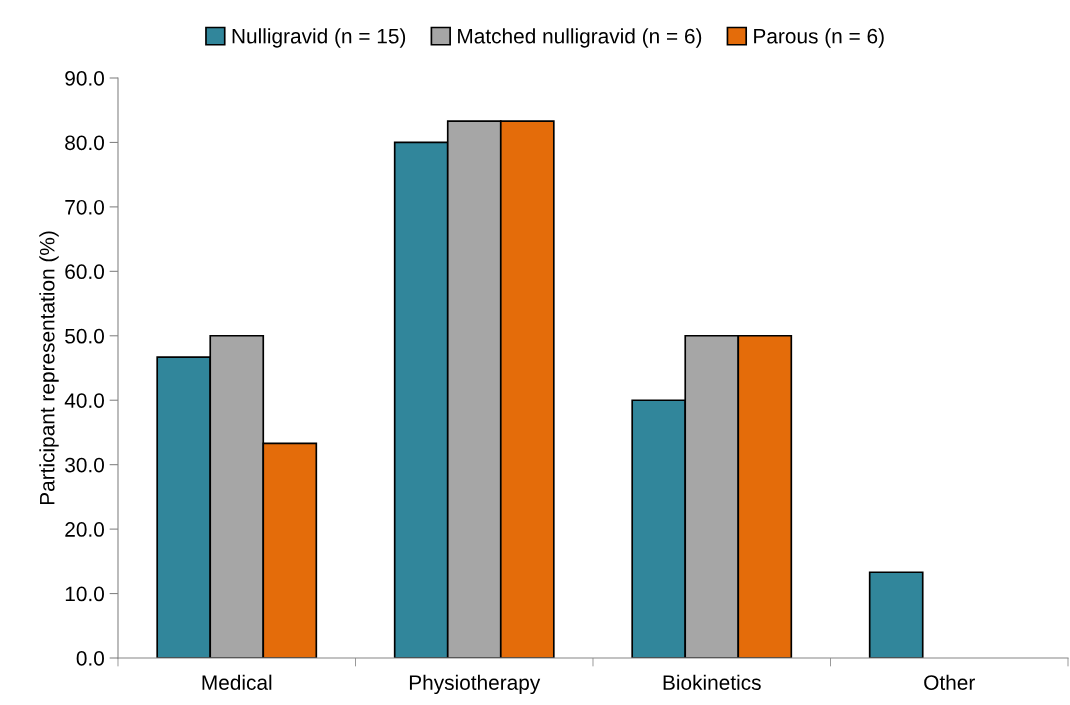 The image size is (1070, 705). Describe the element at coordinates (84, 207) in the screenshot. I see `y-tick-label: 70.0` at that location.